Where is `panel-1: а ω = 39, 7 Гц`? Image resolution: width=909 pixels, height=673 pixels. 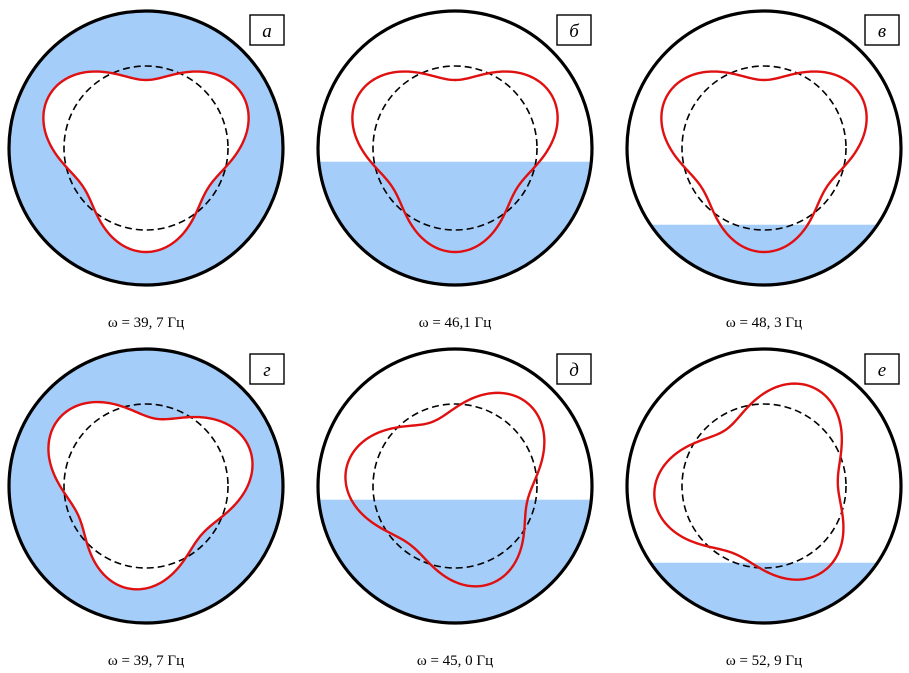 panel-1: а ω = 39, 7 Гц is located at coordinates (146, 170).